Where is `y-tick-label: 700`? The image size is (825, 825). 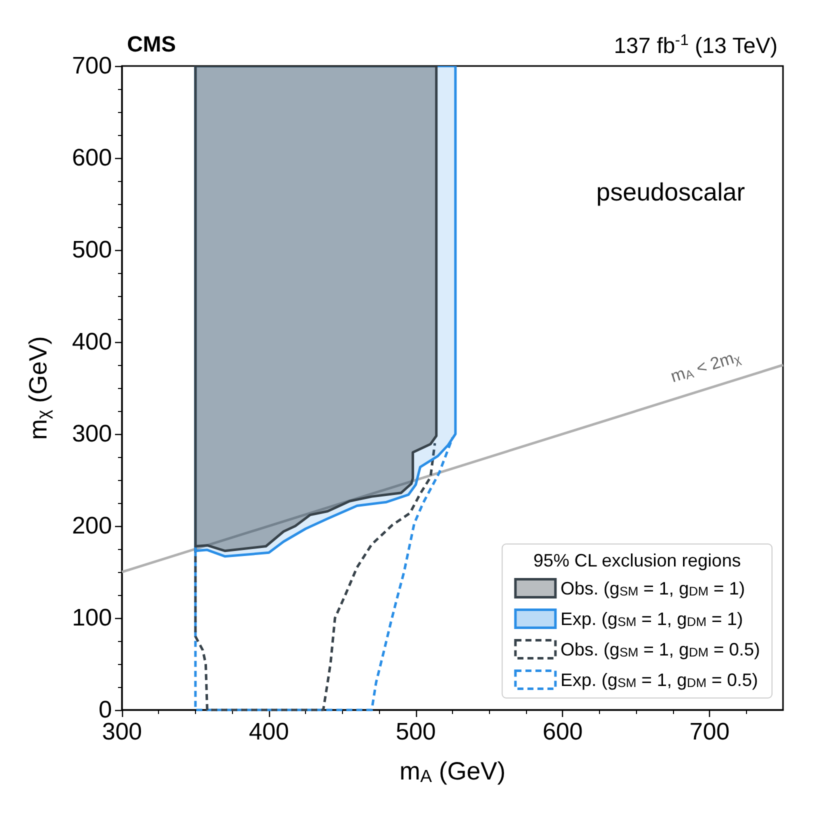
y-tick-label: 700 is located at coordinates (92, 66).